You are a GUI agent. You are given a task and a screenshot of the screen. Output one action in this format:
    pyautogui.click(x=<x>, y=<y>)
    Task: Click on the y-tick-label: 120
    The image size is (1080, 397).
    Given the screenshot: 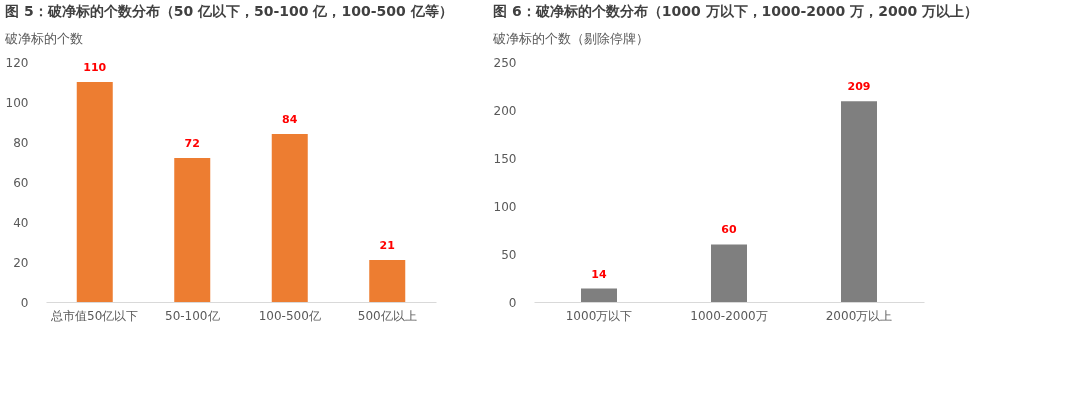 What is the action you would take?
    pyautogui.click(x=17, y=62)
    